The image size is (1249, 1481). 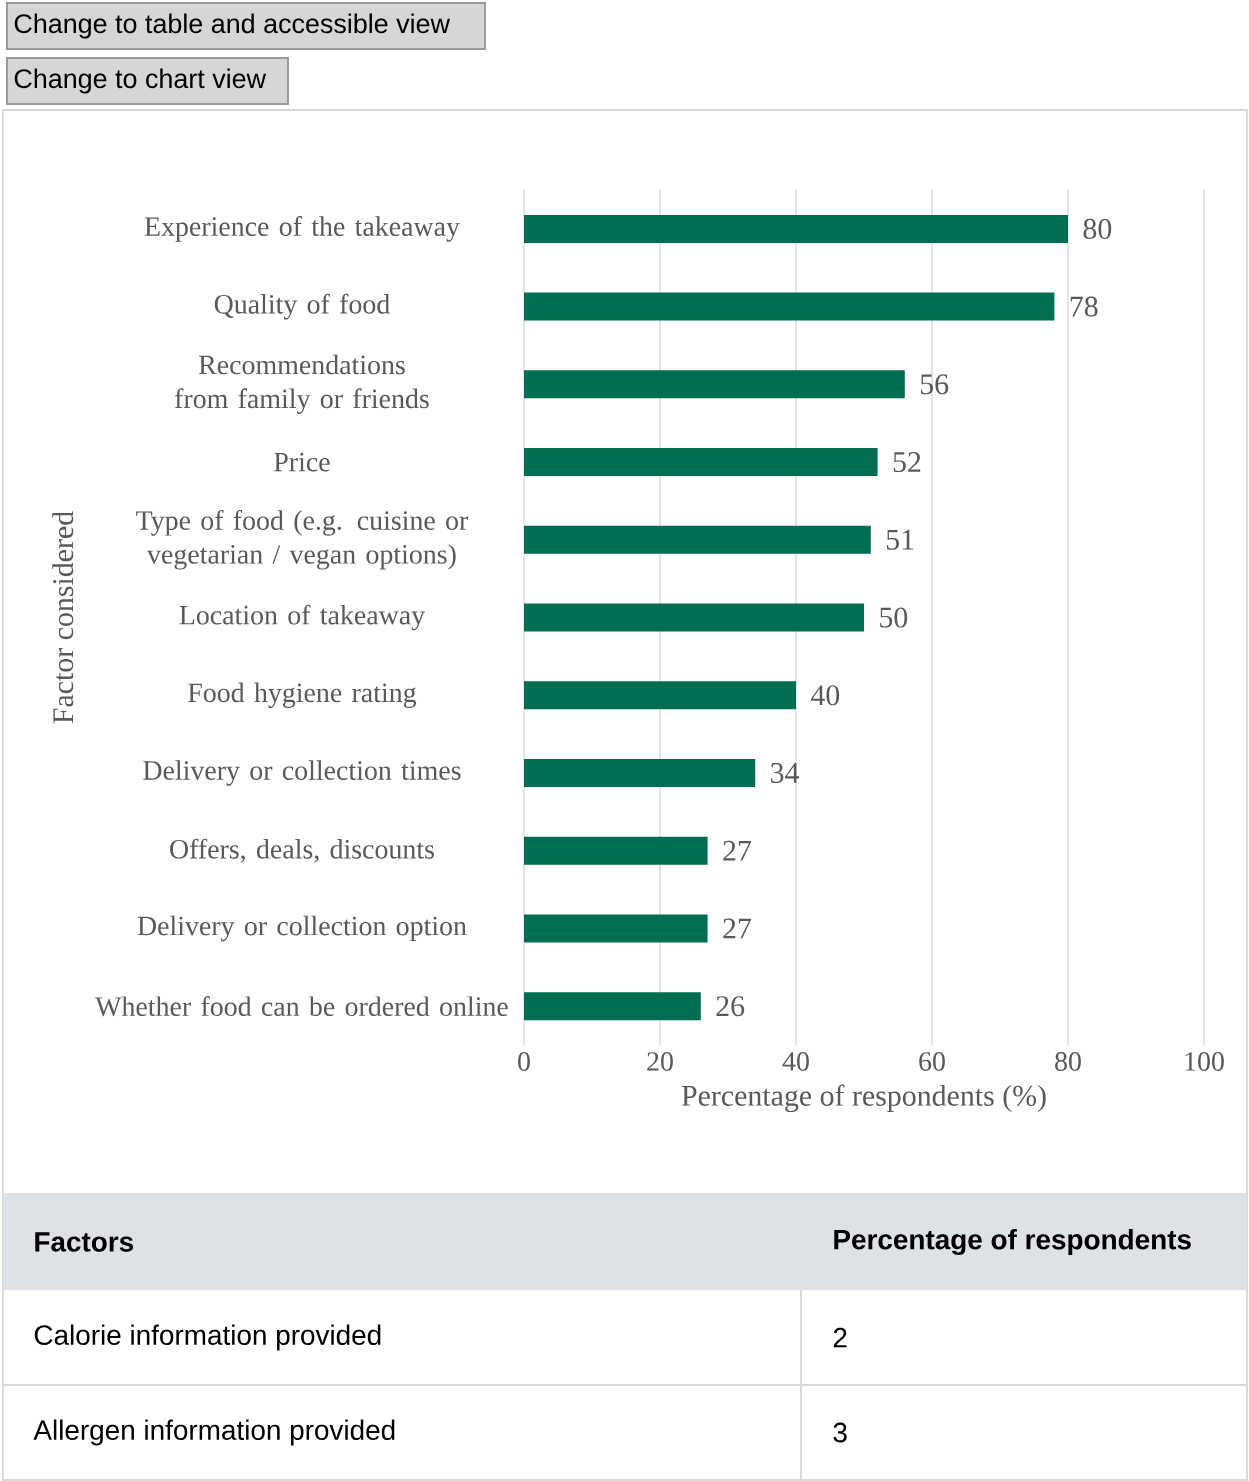 I want to click on x-tick-label: 80, so click(x=1068, y=1061).